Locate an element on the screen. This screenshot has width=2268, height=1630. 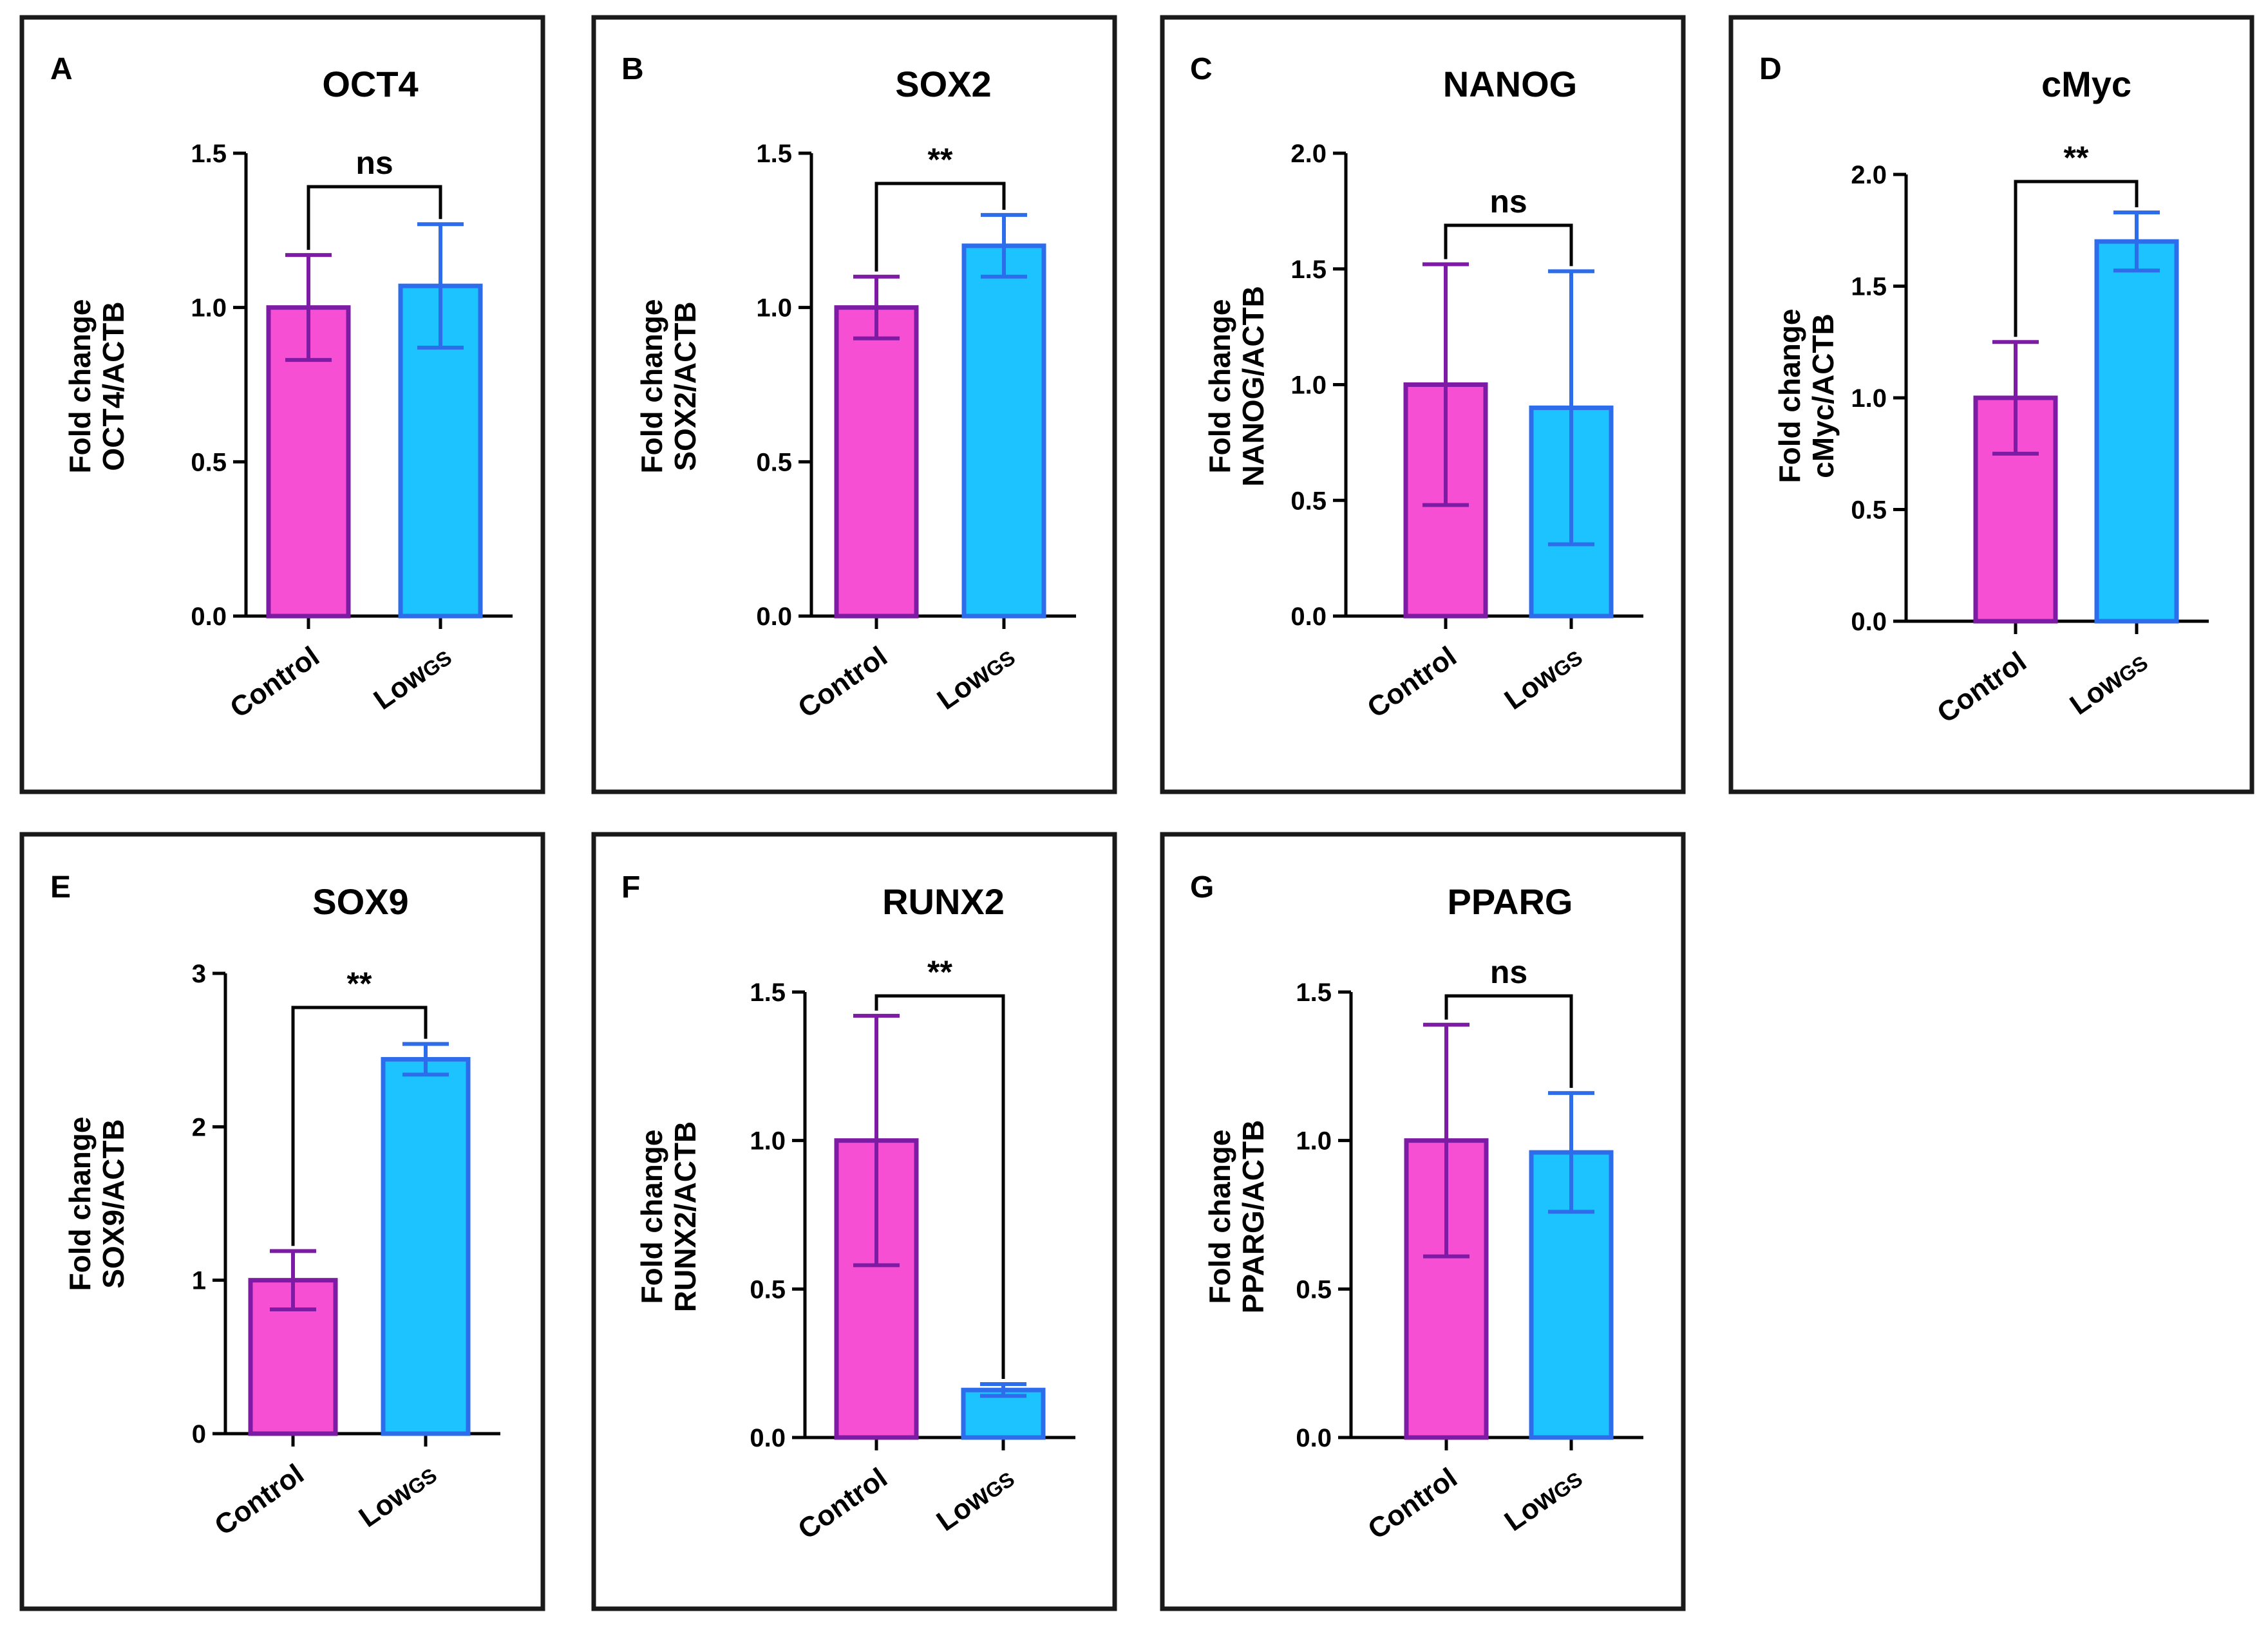
y-axis-label: Fold changeOCT4/ACTB is located at coordinates (96, 386).